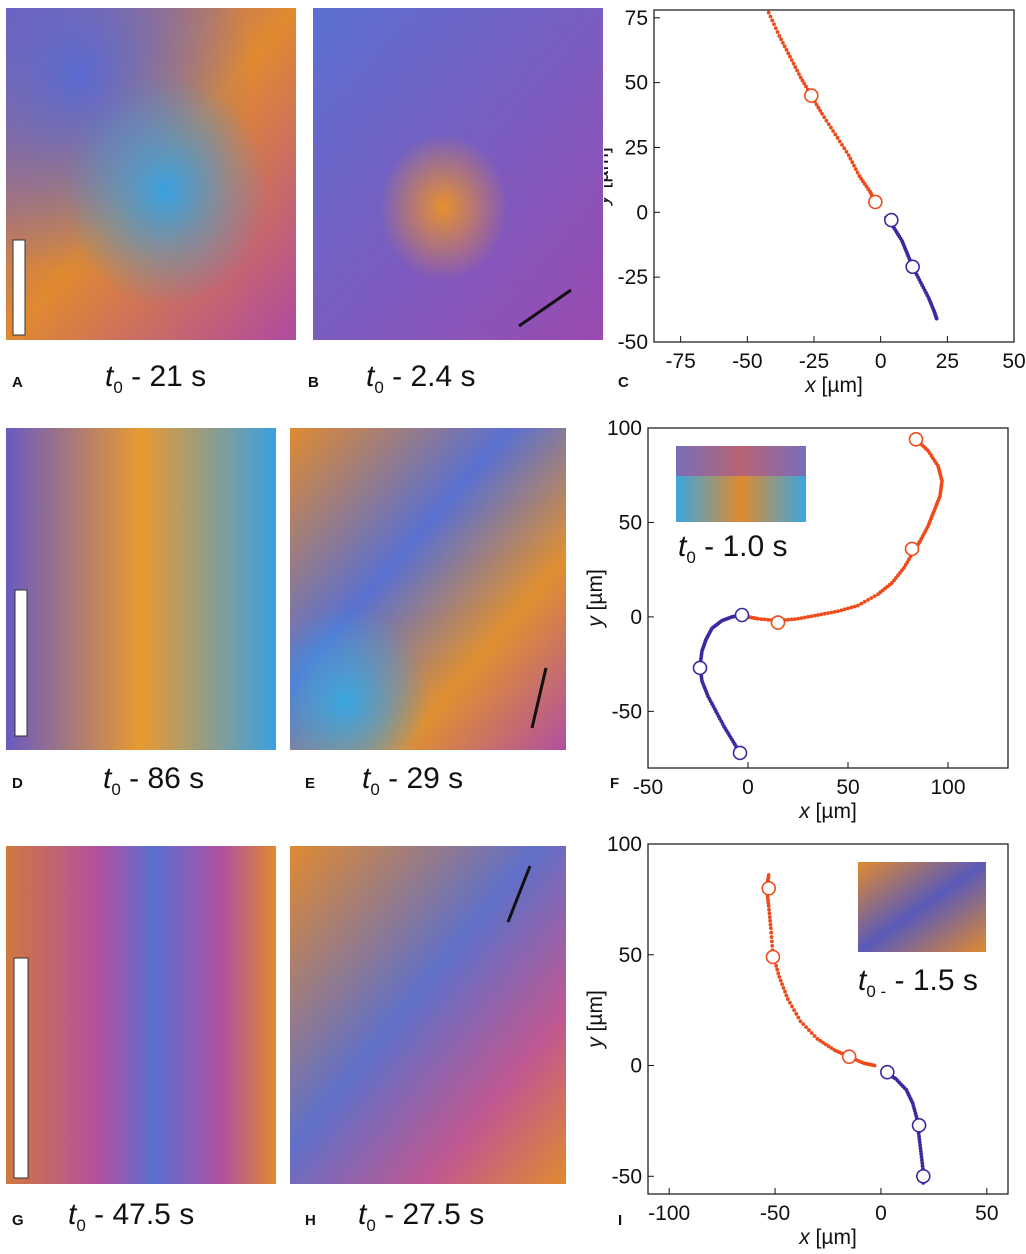 The height and width of the screenshot is (1254, 1026). Describe the element at coordinates (131, 1216) in the screenshot. I see `time-label-g: t0 - 47.5 s` at that location.